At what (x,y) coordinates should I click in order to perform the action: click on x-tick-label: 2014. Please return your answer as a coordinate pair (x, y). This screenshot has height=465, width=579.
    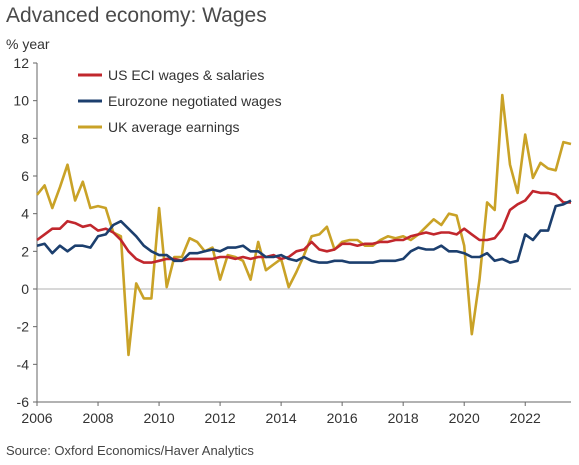
    Looking at the image, I should click on (281, 418).